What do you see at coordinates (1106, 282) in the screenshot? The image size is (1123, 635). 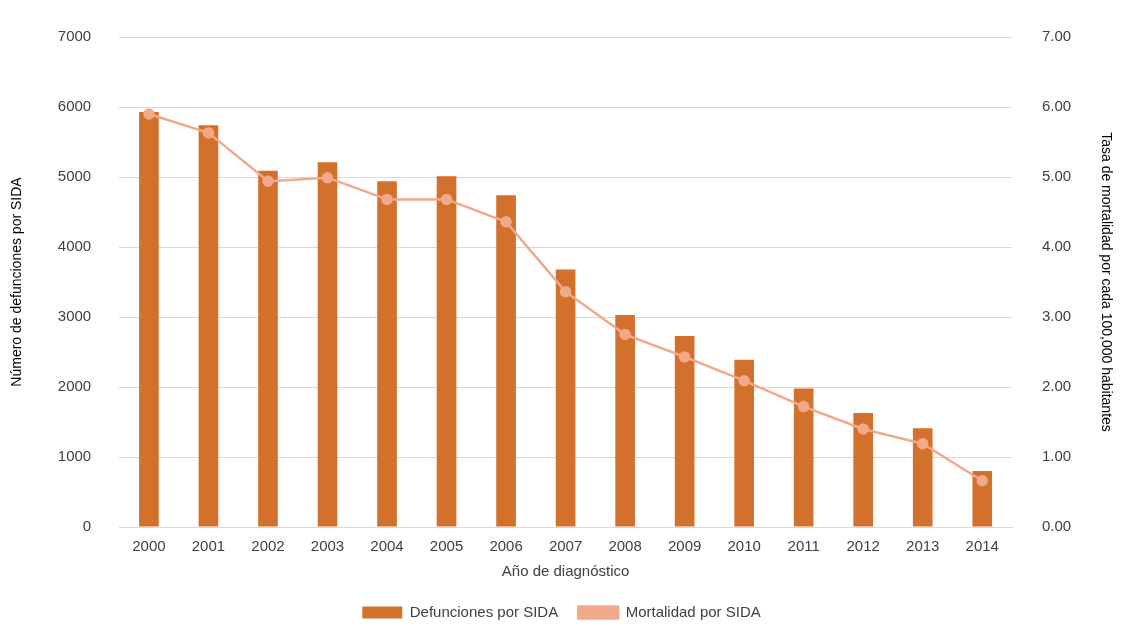 I see `y2-axis-title: Tasa de mortalidad por cada 100,000 habitantes` at bounding box center [1106, 282].